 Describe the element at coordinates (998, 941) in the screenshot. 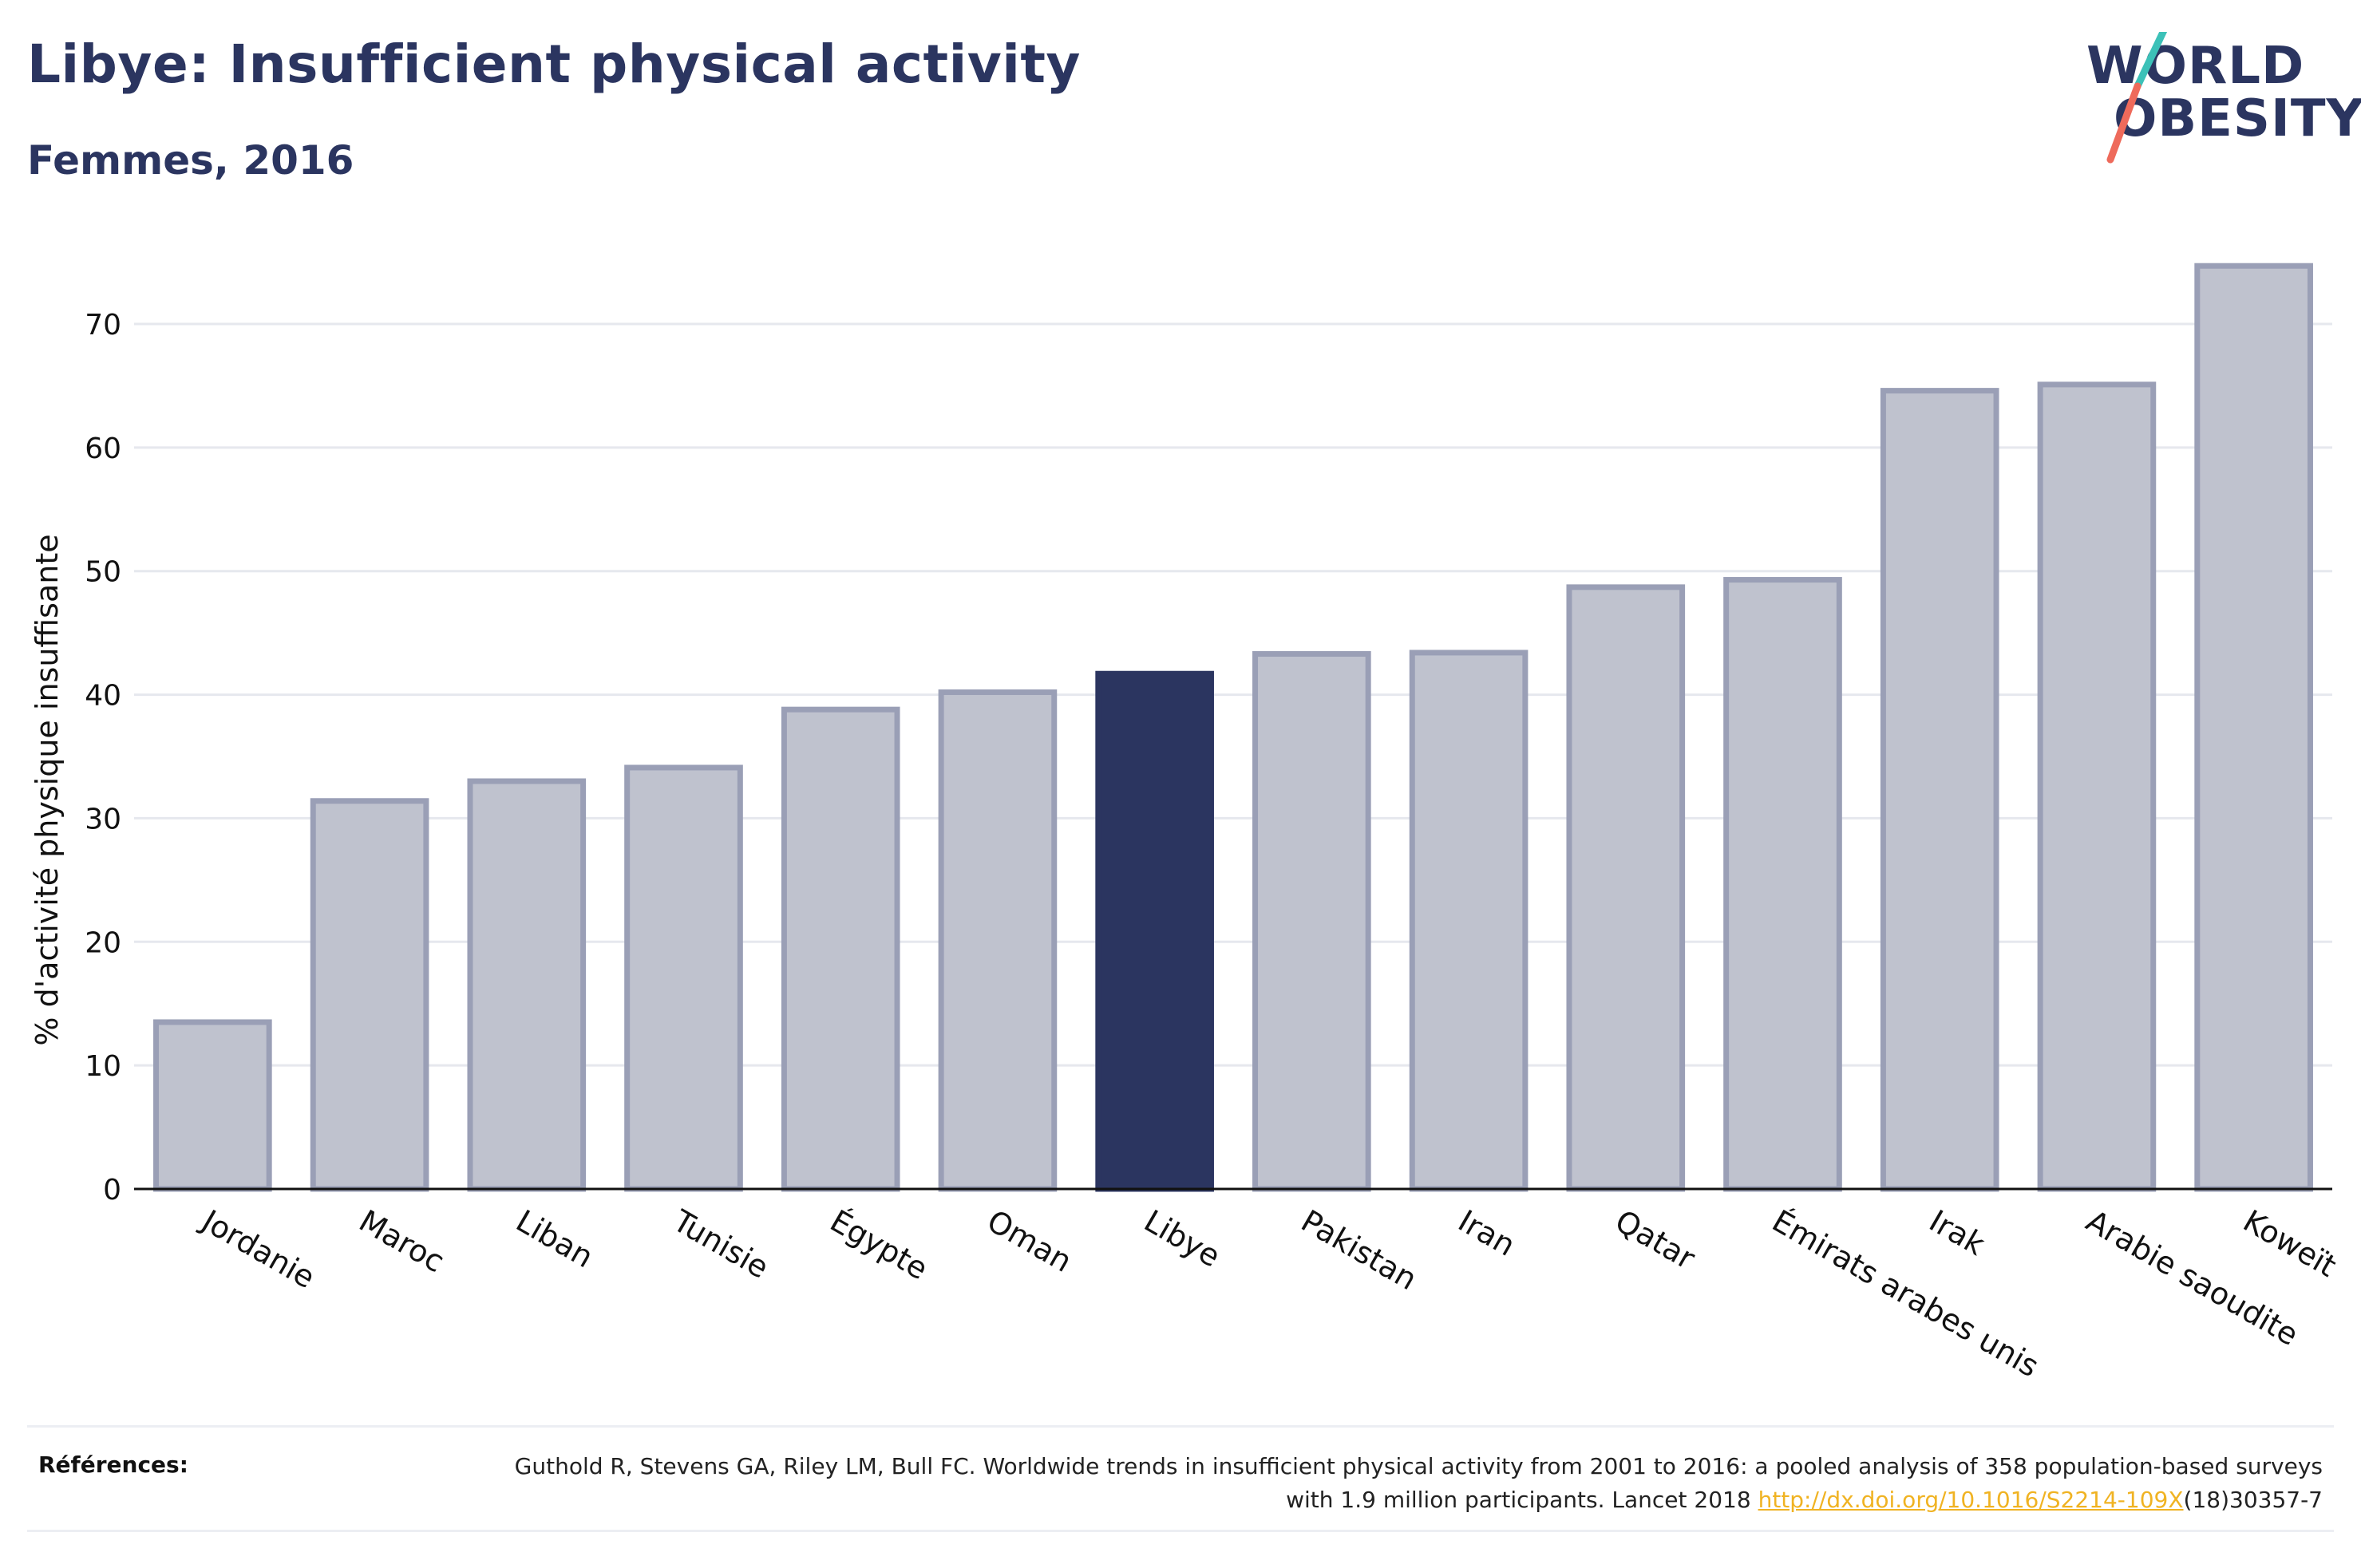

I see `bar-oman` at that location.